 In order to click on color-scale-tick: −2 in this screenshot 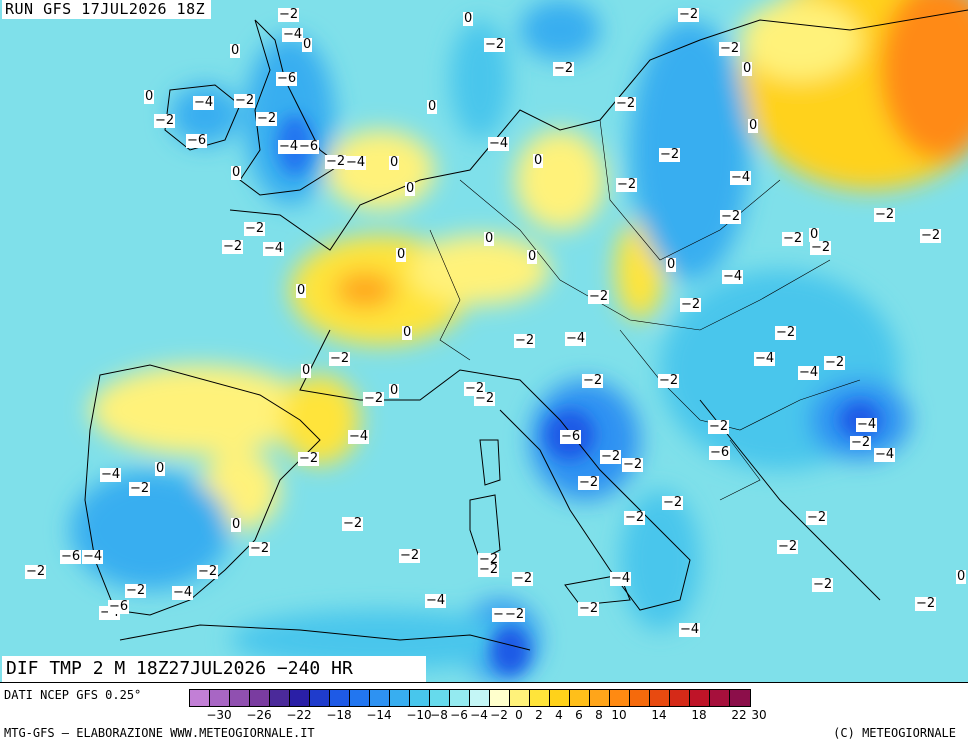, I will do `click(499, 715)`.